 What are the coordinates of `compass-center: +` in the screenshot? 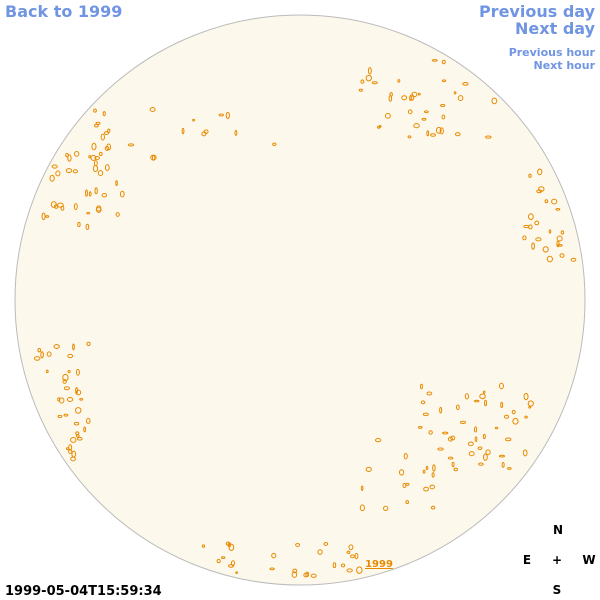 It's located at (557, 560).